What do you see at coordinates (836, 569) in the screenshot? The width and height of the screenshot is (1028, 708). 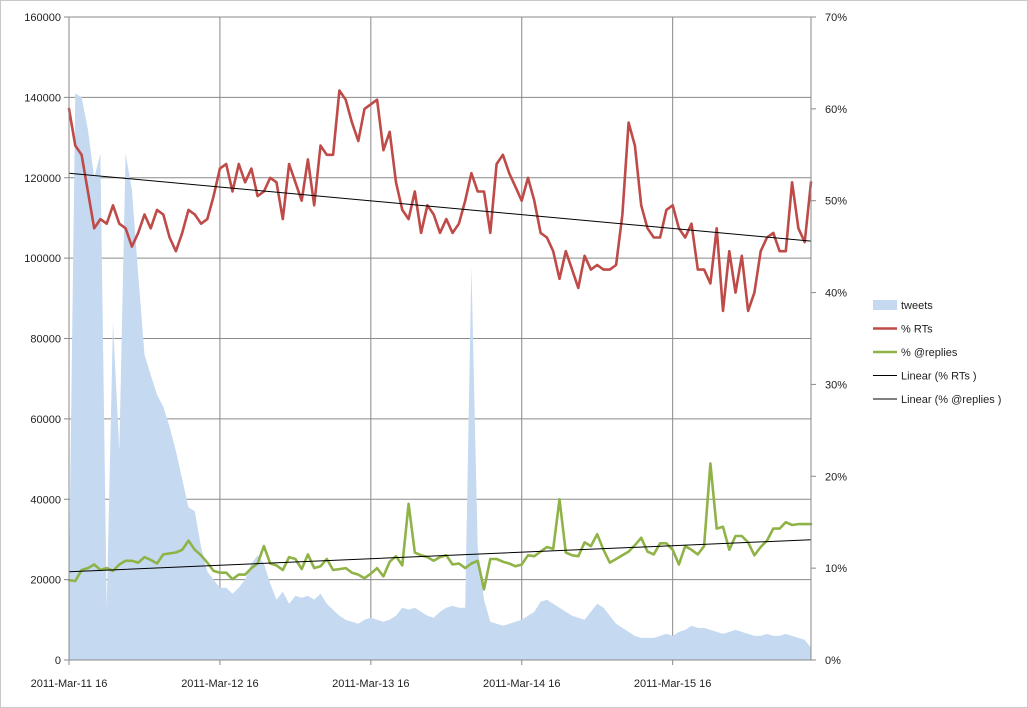 I see `right-tick-label: 10%` at bounding box center [836, 569].